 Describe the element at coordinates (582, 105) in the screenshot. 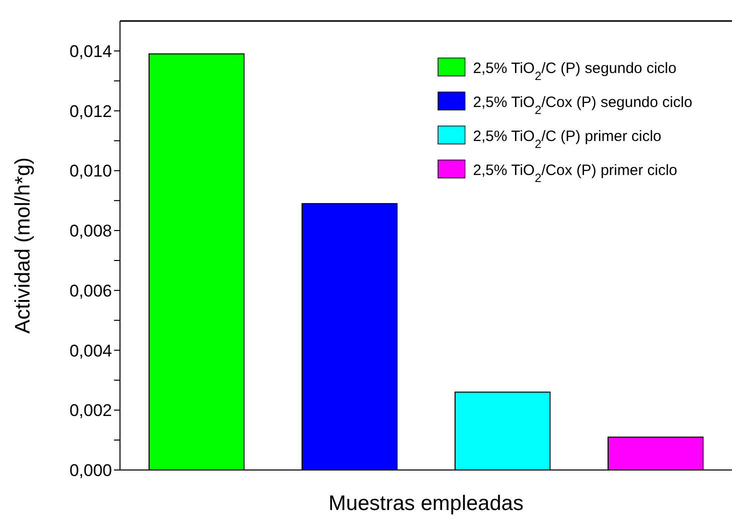

I see `legend-label: 2,5% TiO$_{2}$/Cox (P) segundo ciclo` at that location.